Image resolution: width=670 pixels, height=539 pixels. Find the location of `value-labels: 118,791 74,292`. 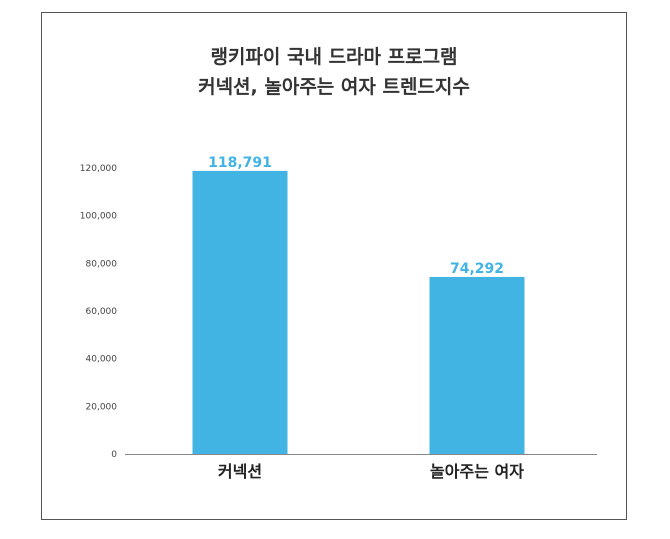

value-labels: 118,791 74,292 is located at coordinates (356, 216).